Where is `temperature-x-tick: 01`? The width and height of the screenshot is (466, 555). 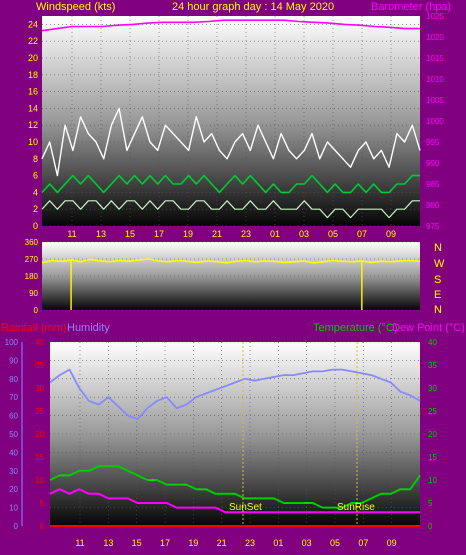 temperature-x-tick: 01 is located at coordinates (278, 543).